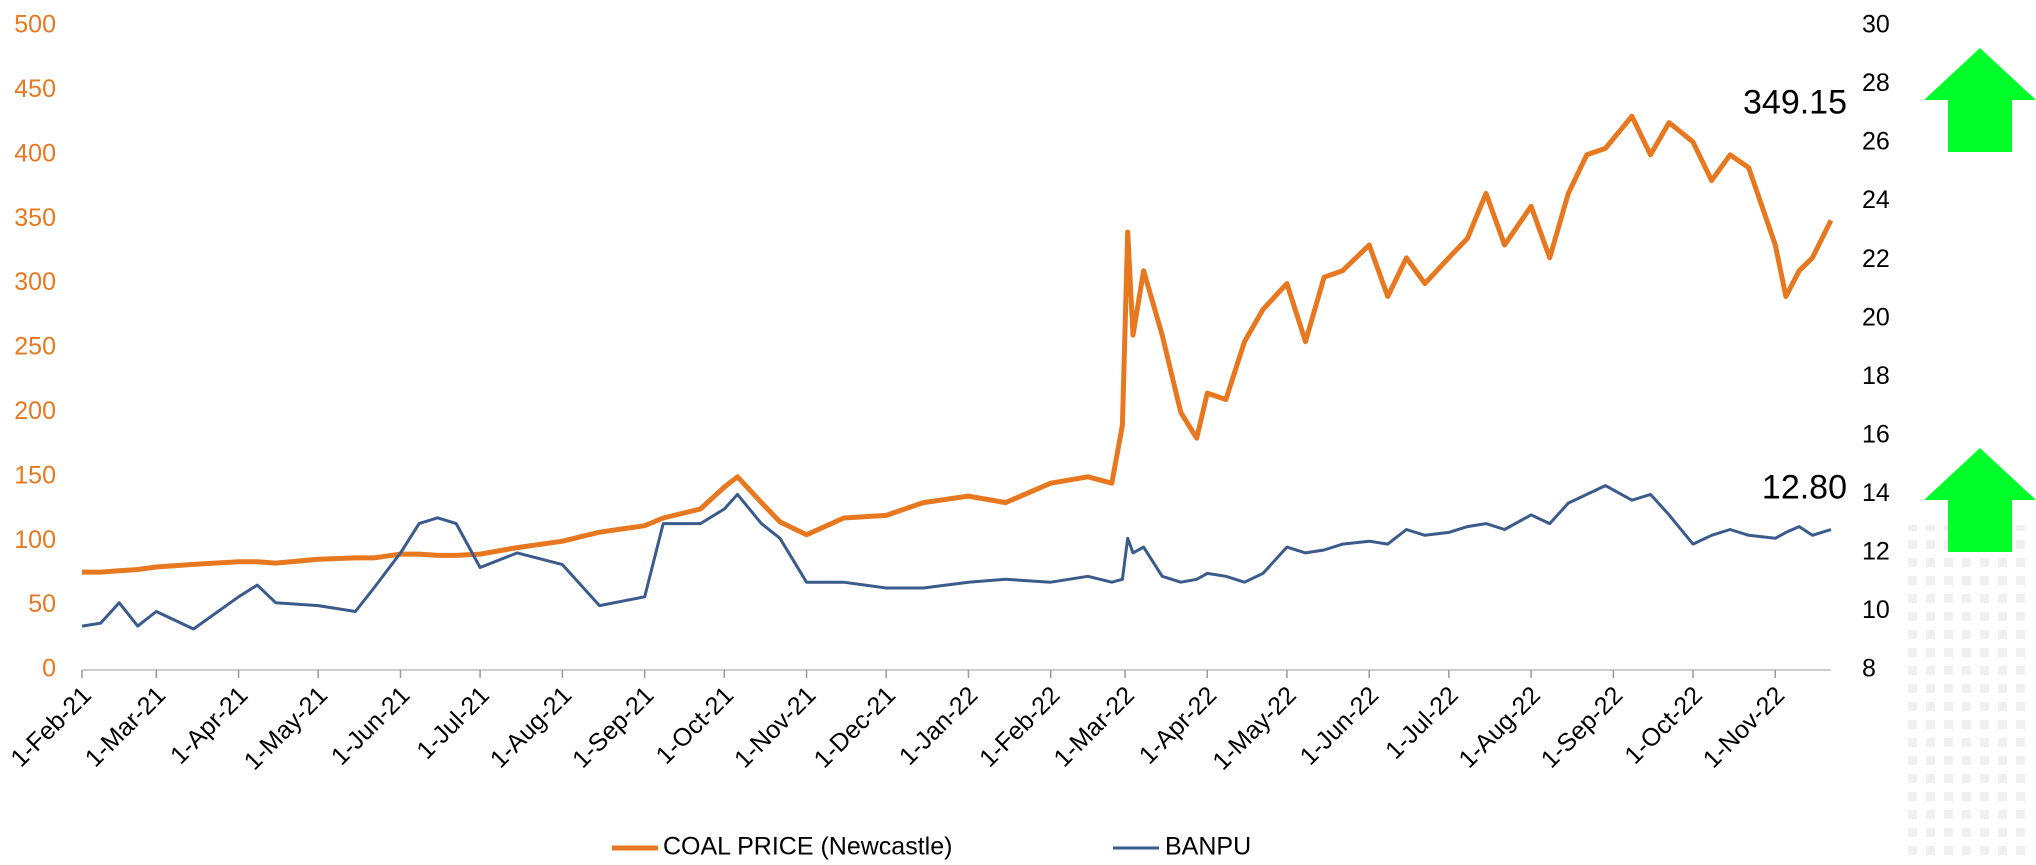 The width and height of the screenshot is (2036, 865). I want to click on y-tick-label: 300, so click(35, 282).